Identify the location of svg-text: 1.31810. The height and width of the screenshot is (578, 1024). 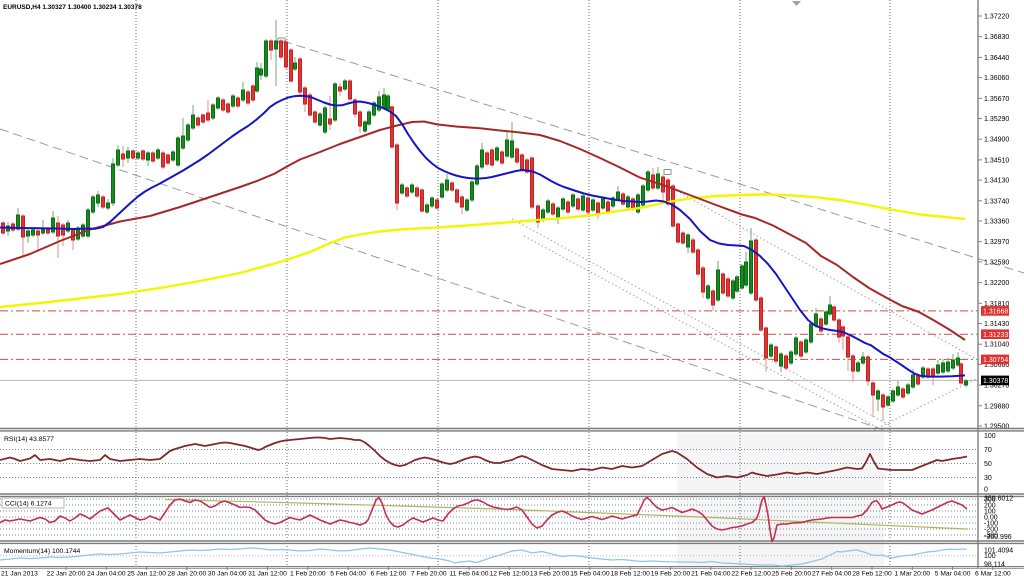
(996, 304).